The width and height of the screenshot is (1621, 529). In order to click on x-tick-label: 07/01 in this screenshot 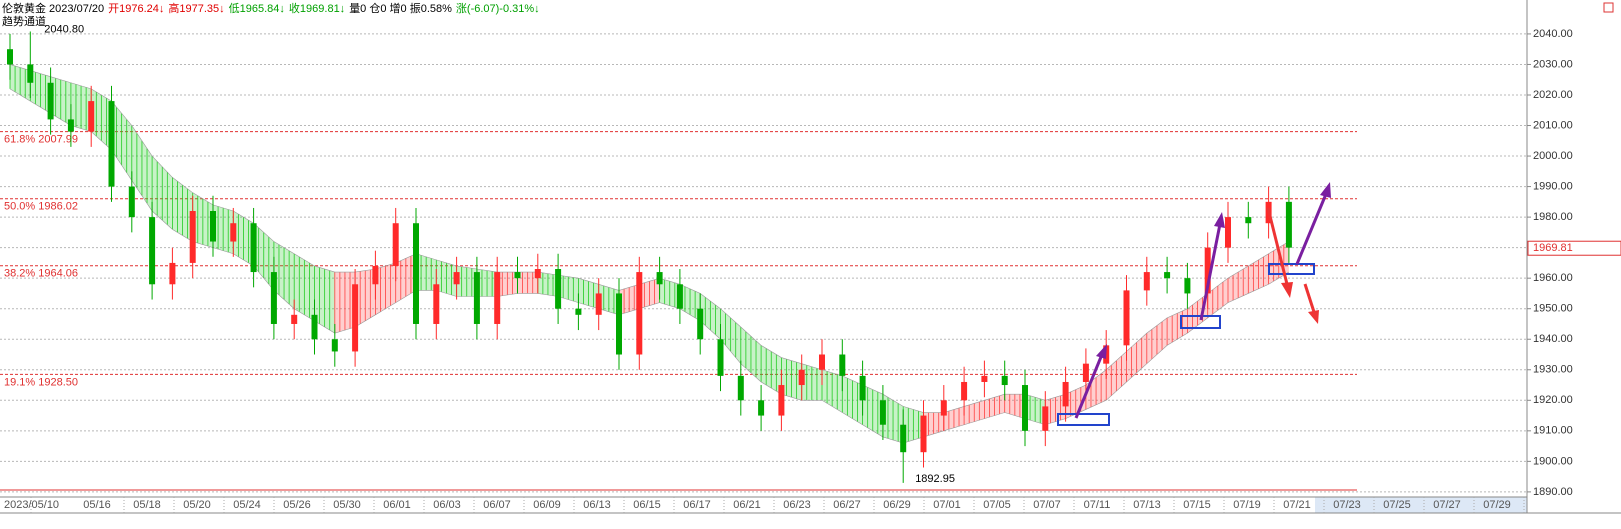, I will do `click(947, 505)`.